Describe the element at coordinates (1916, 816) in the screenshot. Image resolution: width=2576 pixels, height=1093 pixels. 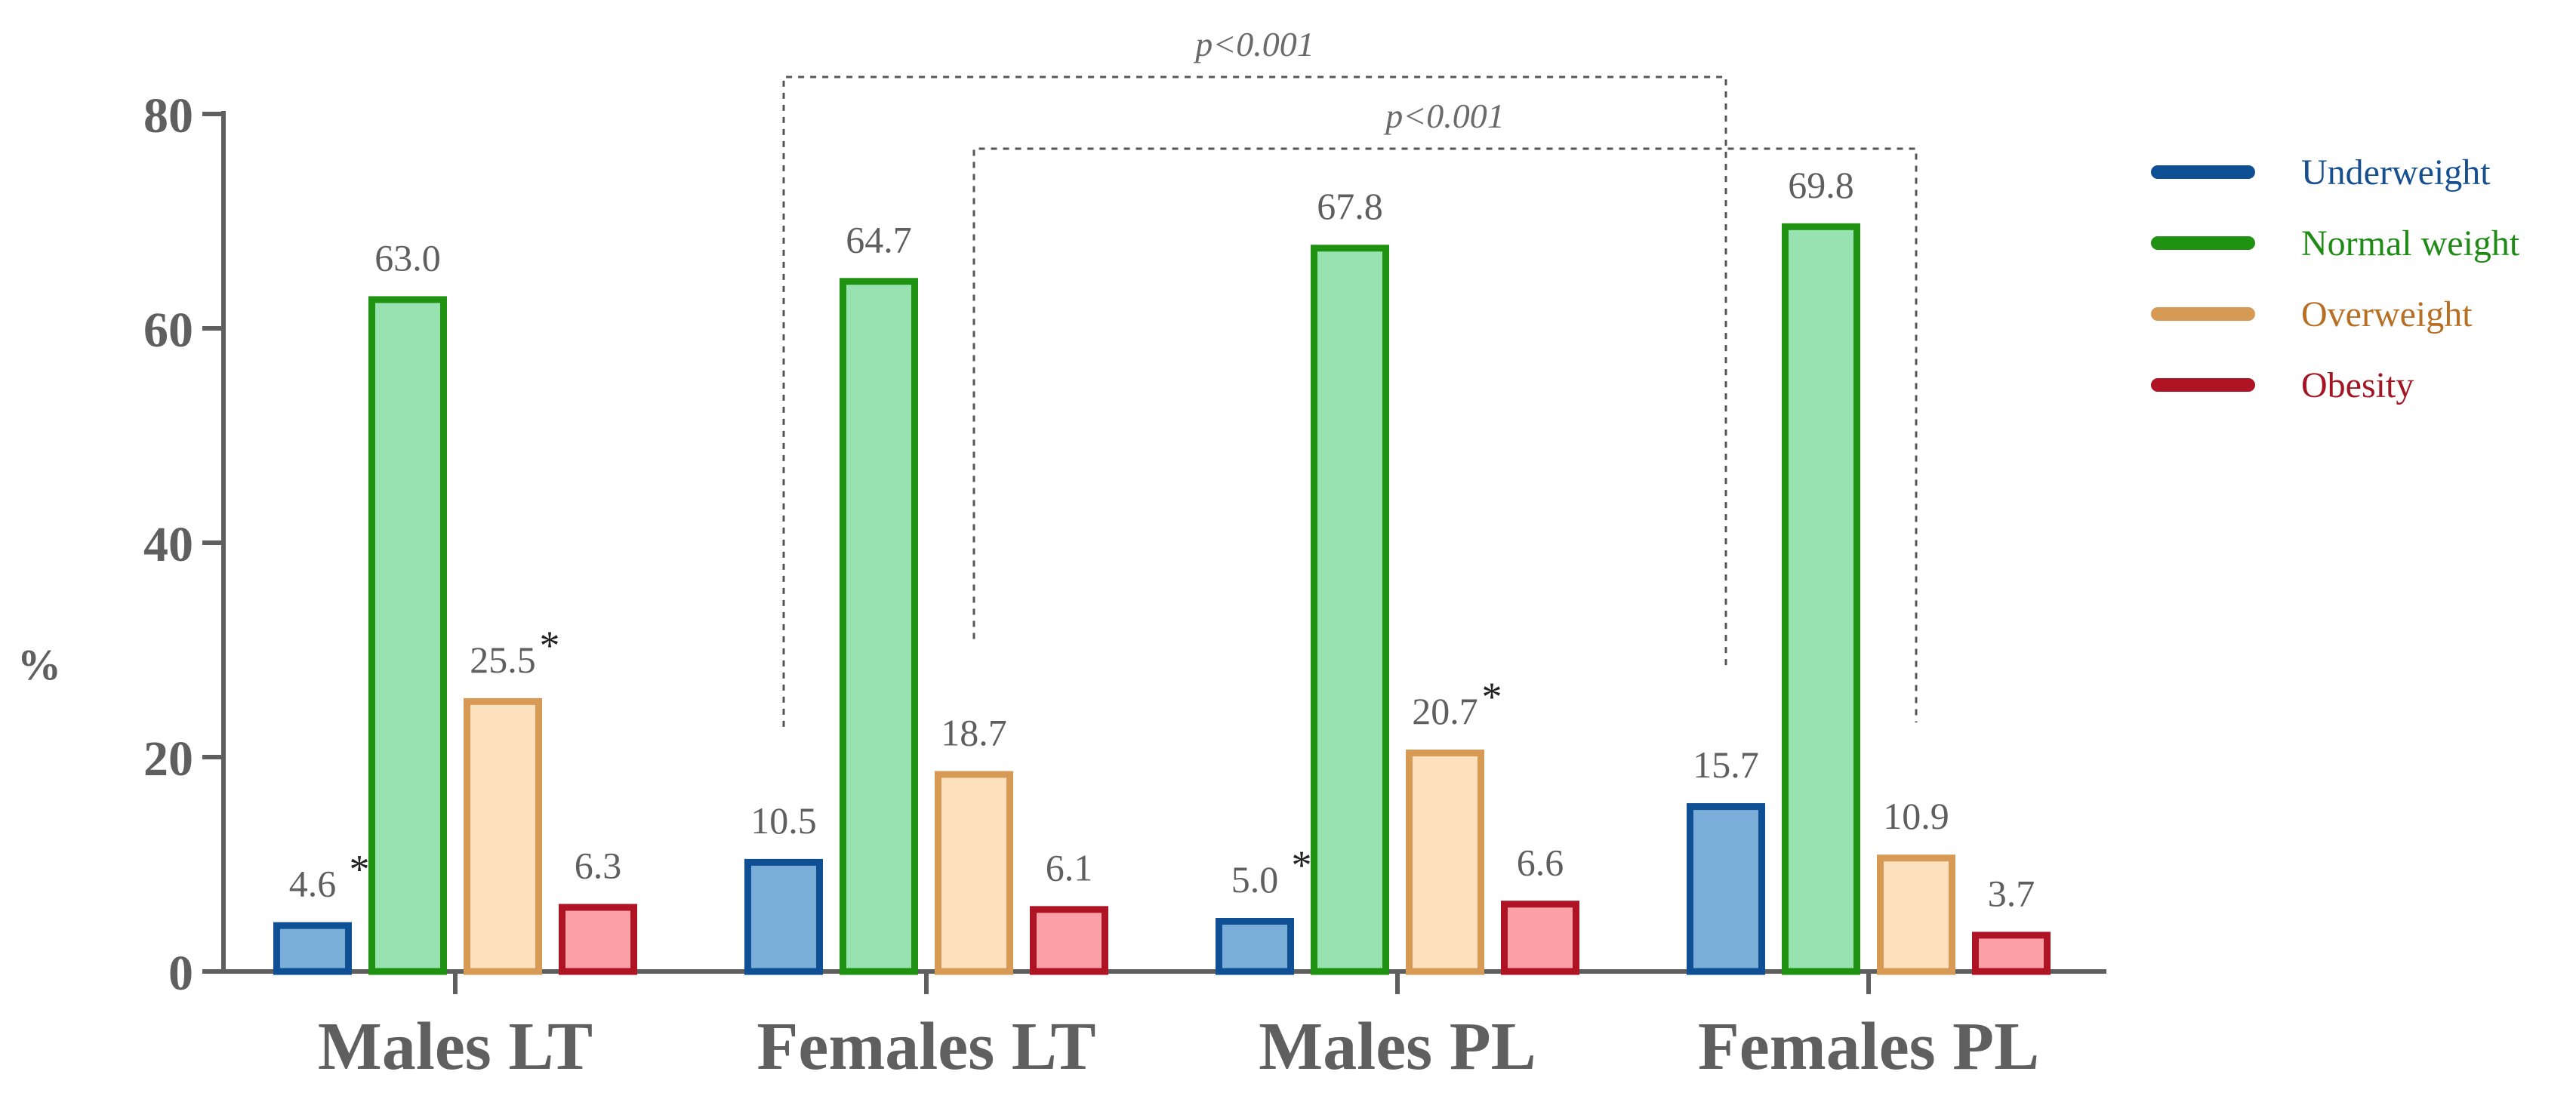
I see `data-label: 10.9` at that location.